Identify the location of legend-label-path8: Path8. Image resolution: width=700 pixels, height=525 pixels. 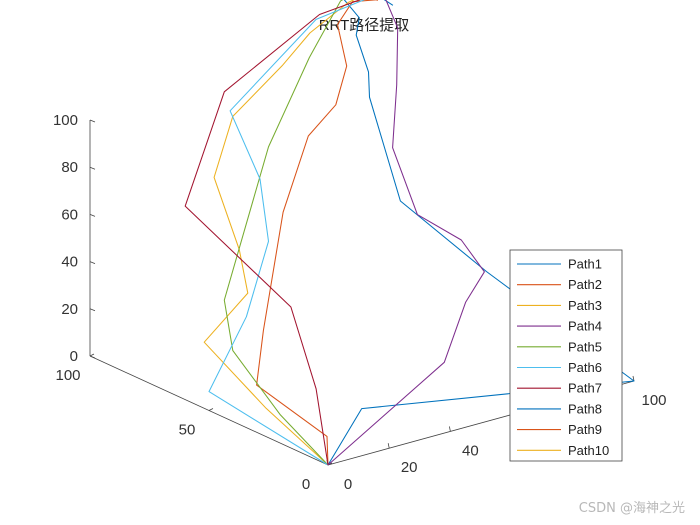
(585, 408).